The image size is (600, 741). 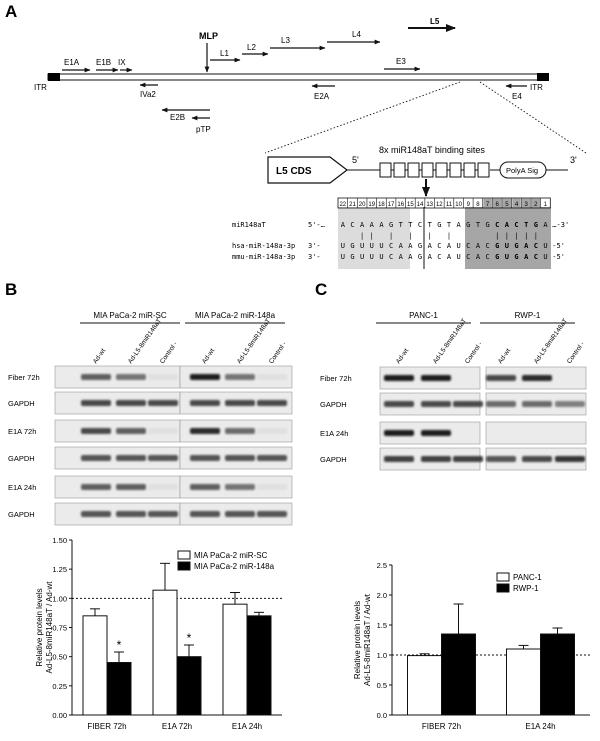 What do you see at coordinates (231, 555) in the screenshot?
I see `legend-label: MIA PaCa-2 miR-SC` at bounding box center [231, 555].